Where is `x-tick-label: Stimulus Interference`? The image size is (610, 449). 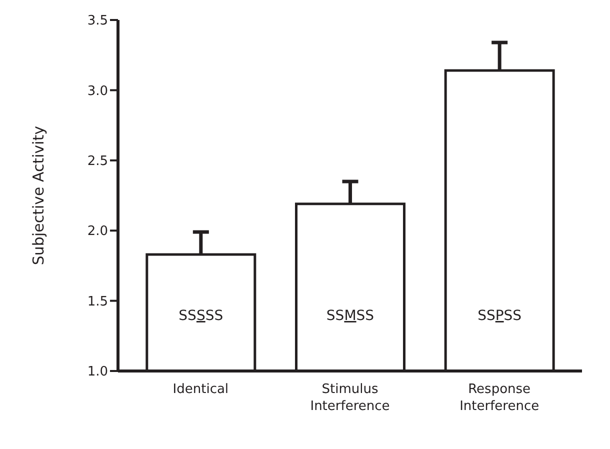
x-tick-label: Stimulus Interference is located at coordinates (350, 398).